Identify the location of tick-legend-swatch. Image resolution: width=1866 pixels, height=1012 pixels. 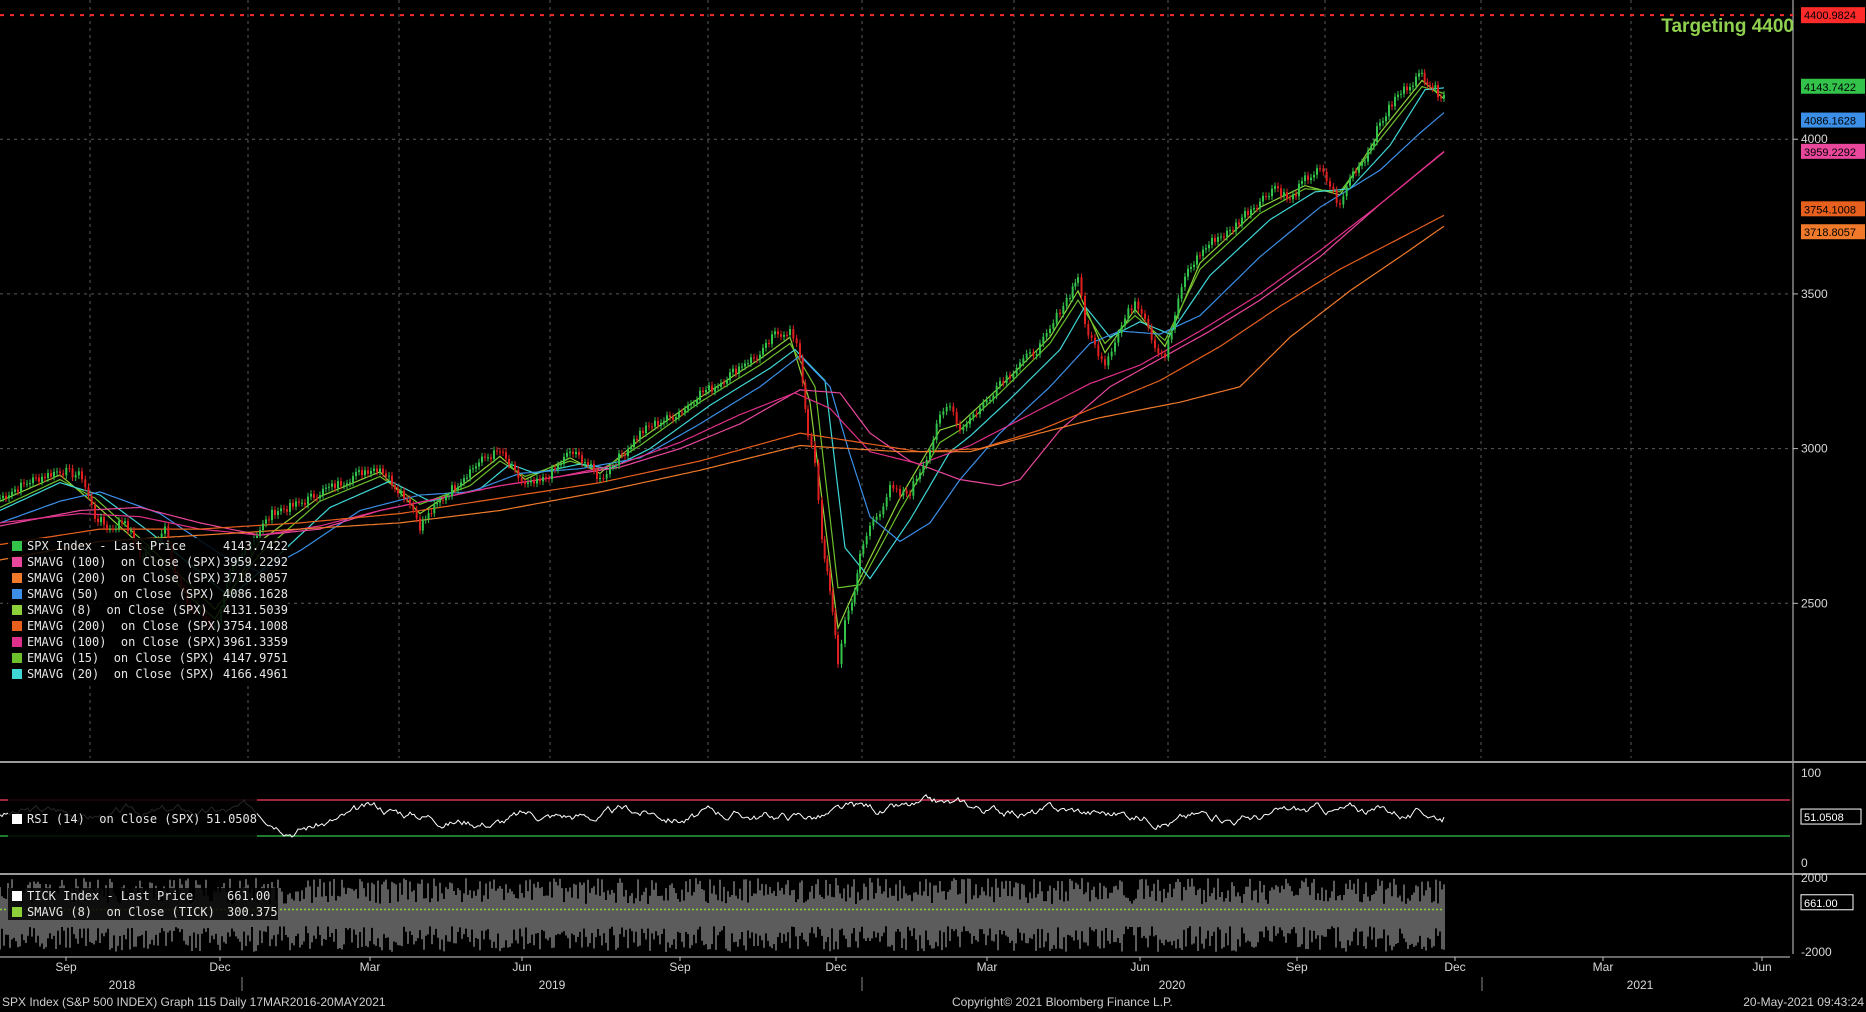
(17, 896).